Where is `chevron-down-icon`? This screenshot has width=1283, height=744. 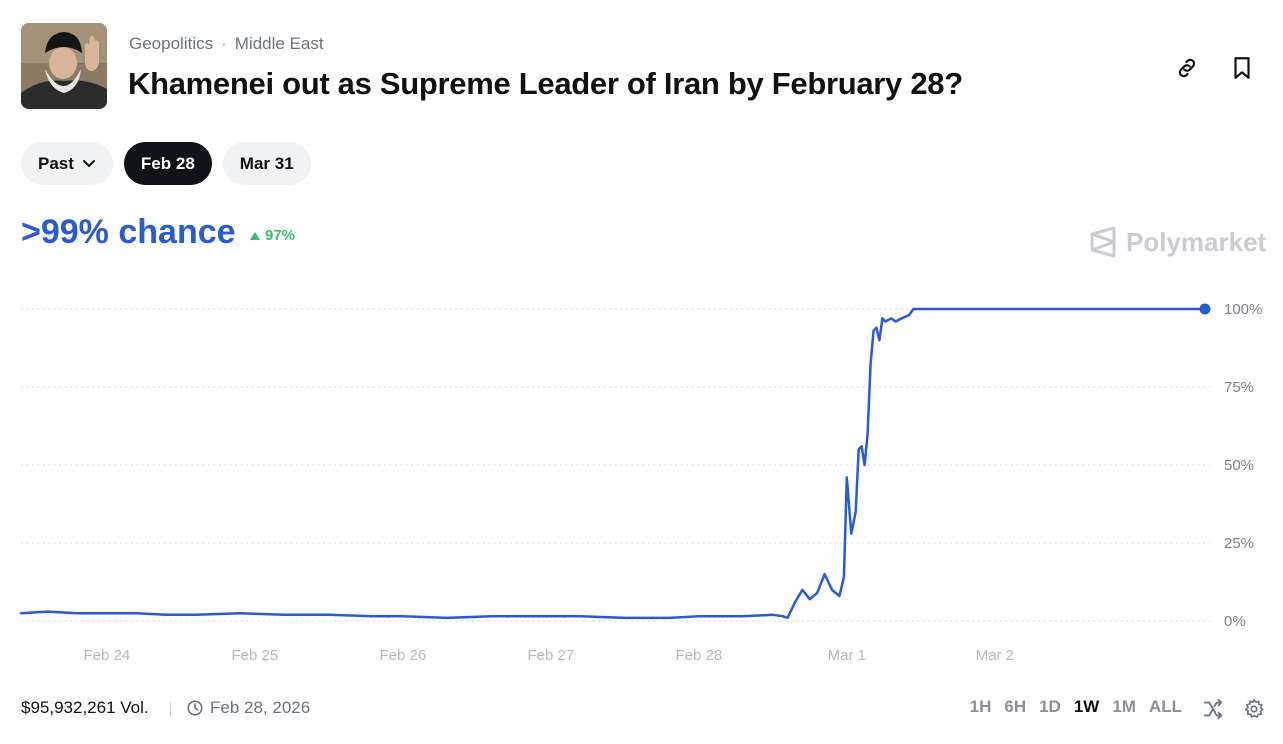 chevron-down-icon is located at coordinates (89, 164).